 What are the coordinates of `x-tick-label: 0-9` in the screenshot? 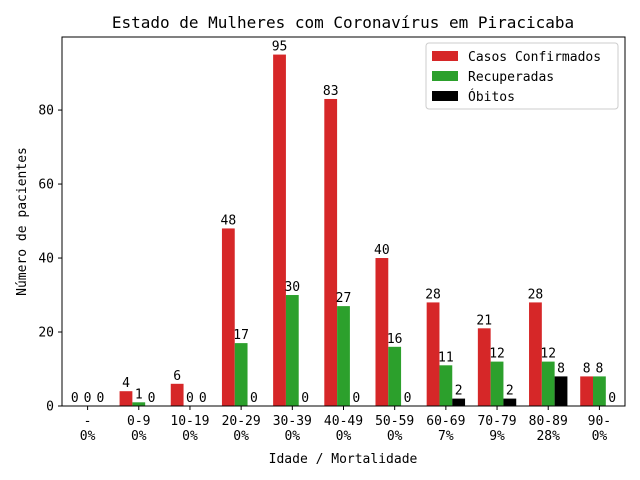 It's located at (138, 421).